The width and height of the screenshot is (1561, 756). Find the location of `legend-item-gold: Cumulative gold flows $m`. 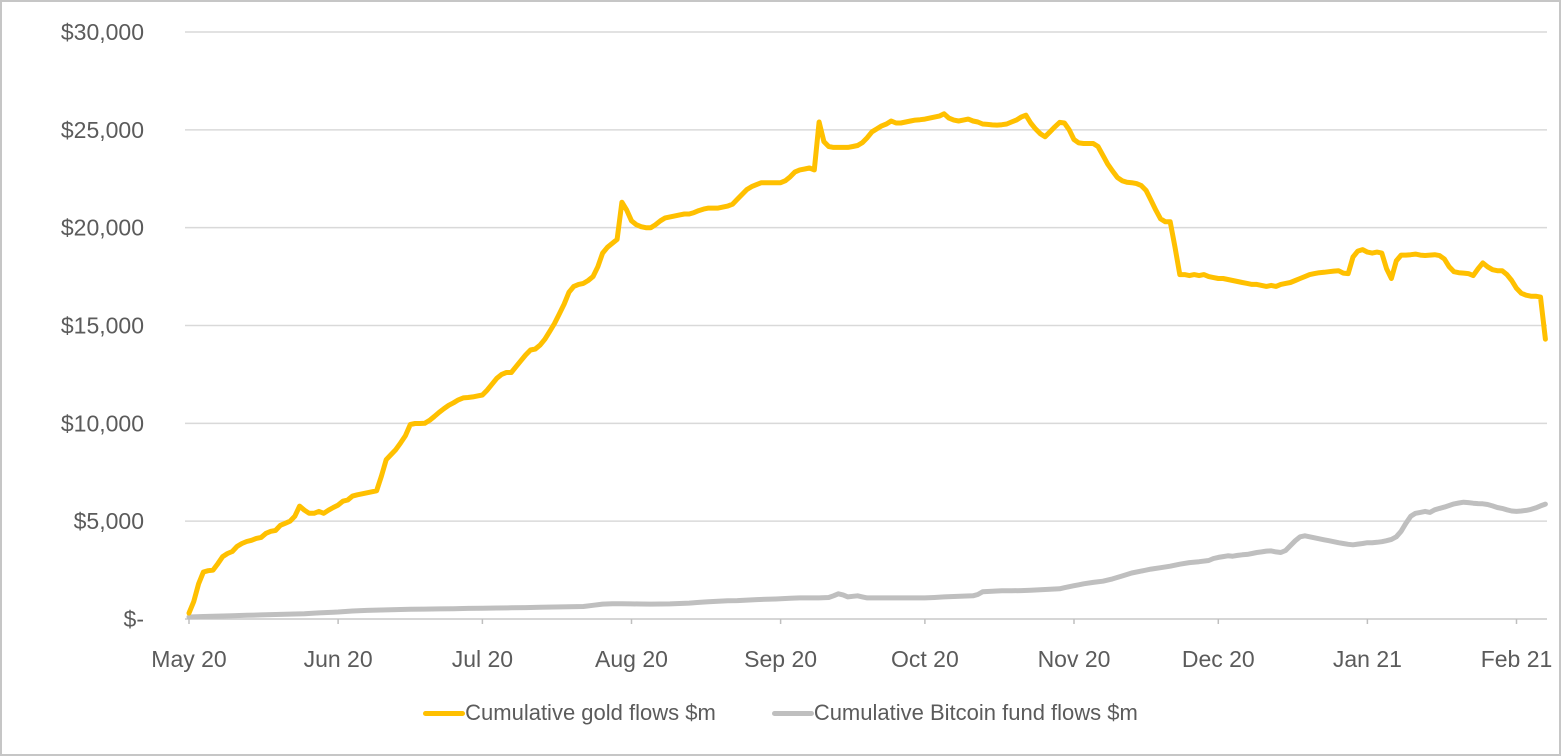

legend-item-gold: Cumulative gold flows $m is located at coordinates (569, 713).